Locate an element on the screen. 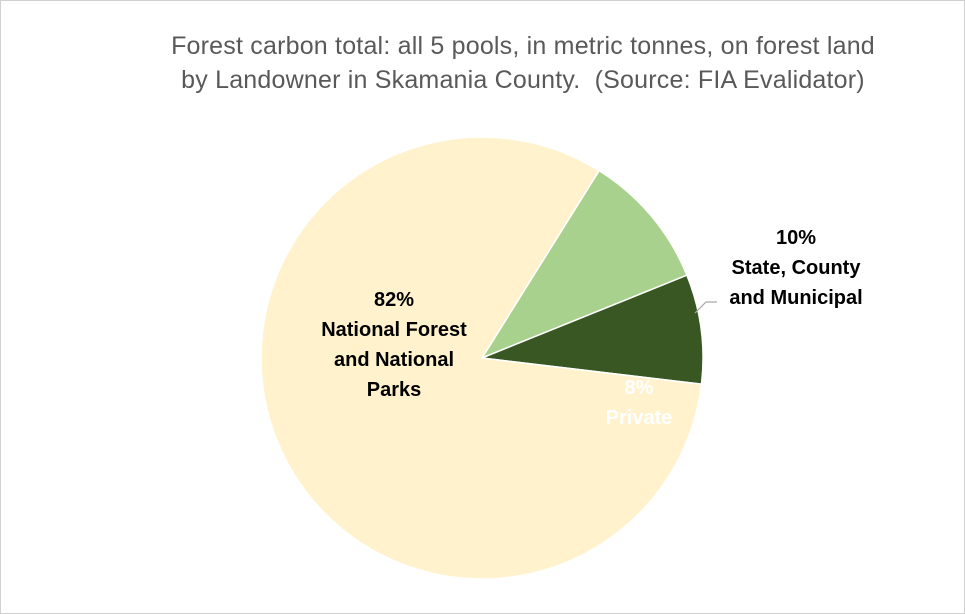 This screenshot has height=614, width=965. slice-name-line: and Municipal is located at coordinates (796, 298).